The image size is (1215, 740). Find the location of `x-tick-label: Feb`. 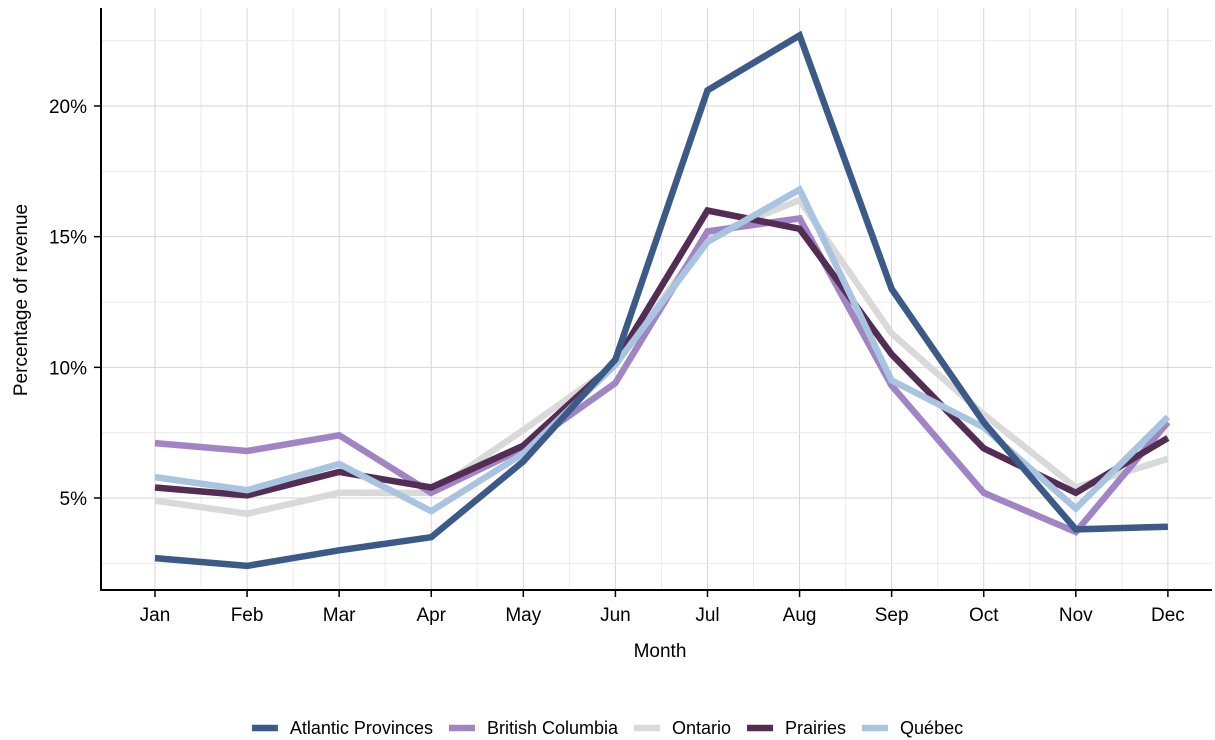

x-tick-label: Feb is located at coordinates (247, 615).